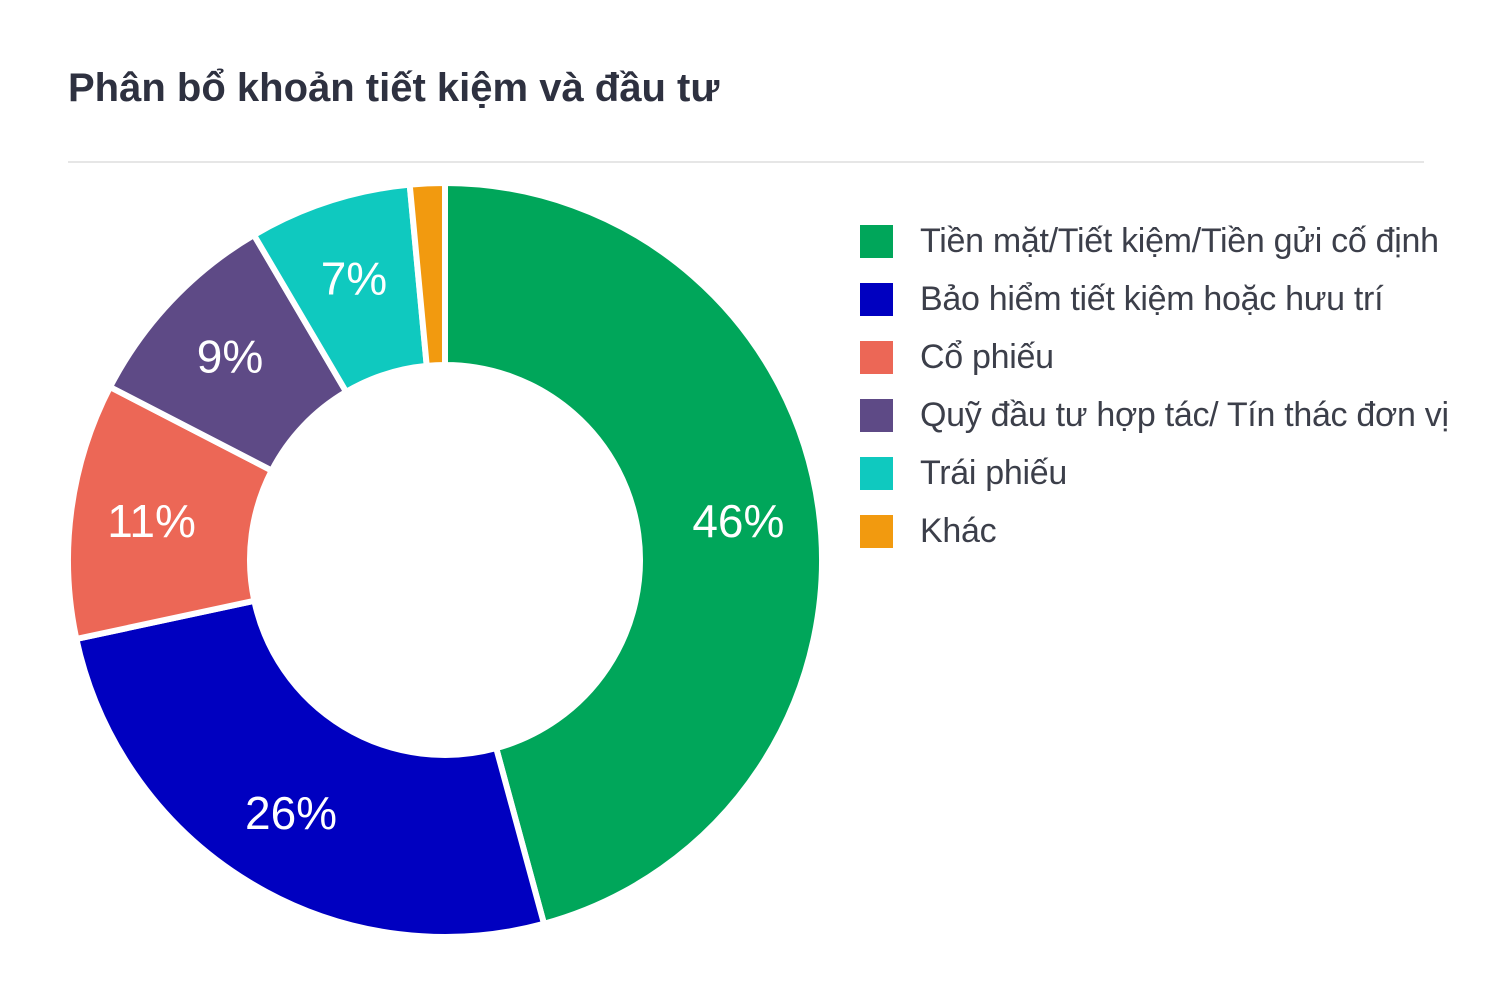 Image resolution: width=1500 pixels, height=1000 pixels. I want to click on legend-item-quy-dau-tu-hop-tac-tin-thac-don-vi: Quỹ đầu tư hợp tác/ Tín thác đơn vị, so click(1154, 415).